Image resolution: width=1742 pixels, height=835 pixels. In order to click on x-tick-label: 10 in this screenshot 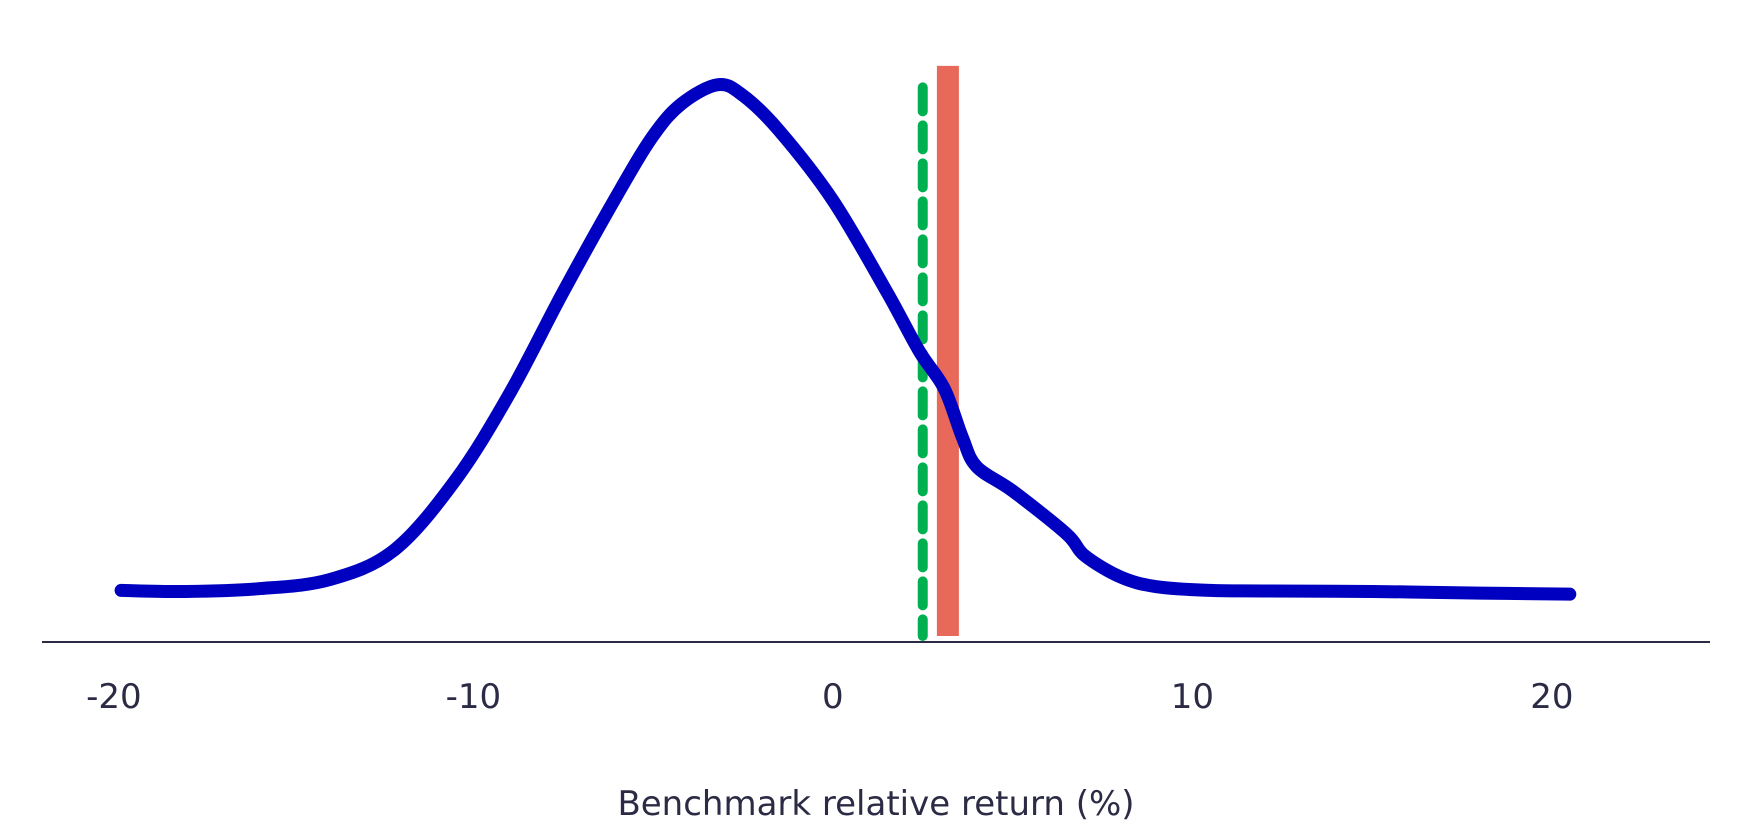, I will do `click(1192, 697)`.